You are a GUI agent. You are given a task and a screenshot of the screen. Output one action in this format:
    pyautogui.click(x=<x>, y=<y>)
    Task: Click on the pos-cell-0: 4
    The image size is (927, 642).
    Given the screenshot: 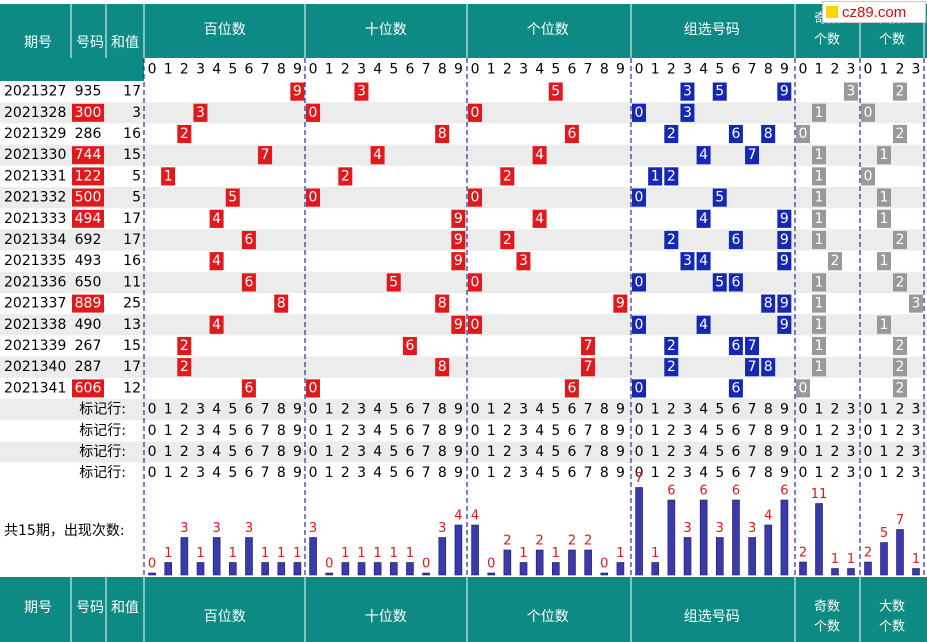 What is the action you would take?
    pyautogui.click(x=216, y=261)
    